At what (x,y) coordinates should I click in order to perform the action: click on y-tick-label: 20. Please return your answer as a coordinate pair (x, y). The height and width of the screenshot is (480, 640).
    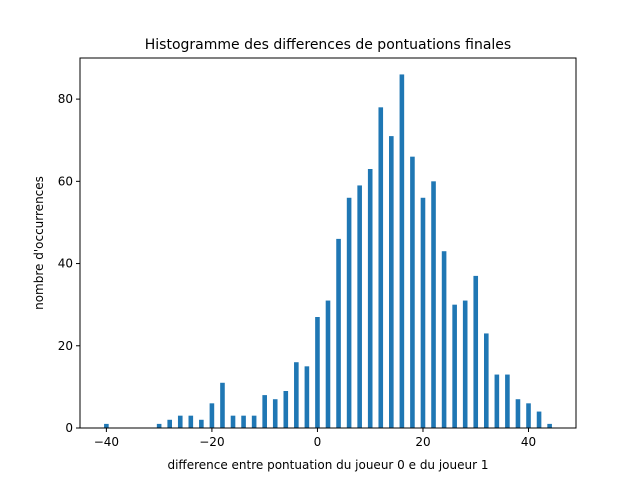
    Looking at the image, I should click on (65, 346).